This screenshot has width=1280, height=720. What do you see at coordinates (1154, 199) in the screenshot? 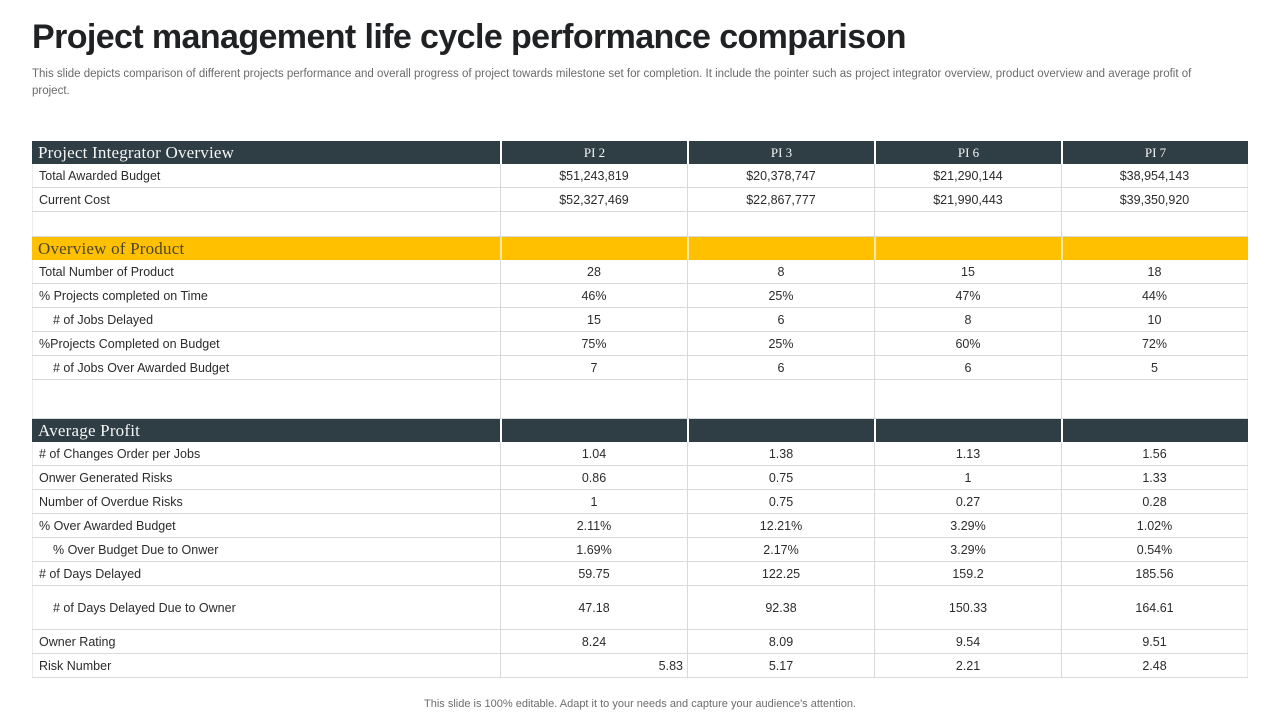
I see `cell-value: $39,350,920` at bounding box center [1154, 199].